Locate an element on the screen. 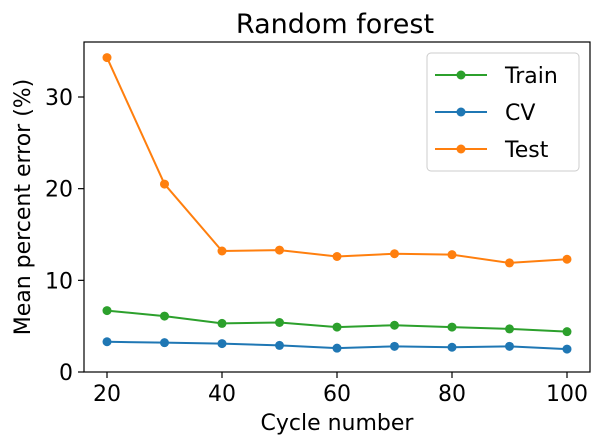 This screenshot has height=446, width=606. y-tick-label: 20 is located at coordinates (59, 190).